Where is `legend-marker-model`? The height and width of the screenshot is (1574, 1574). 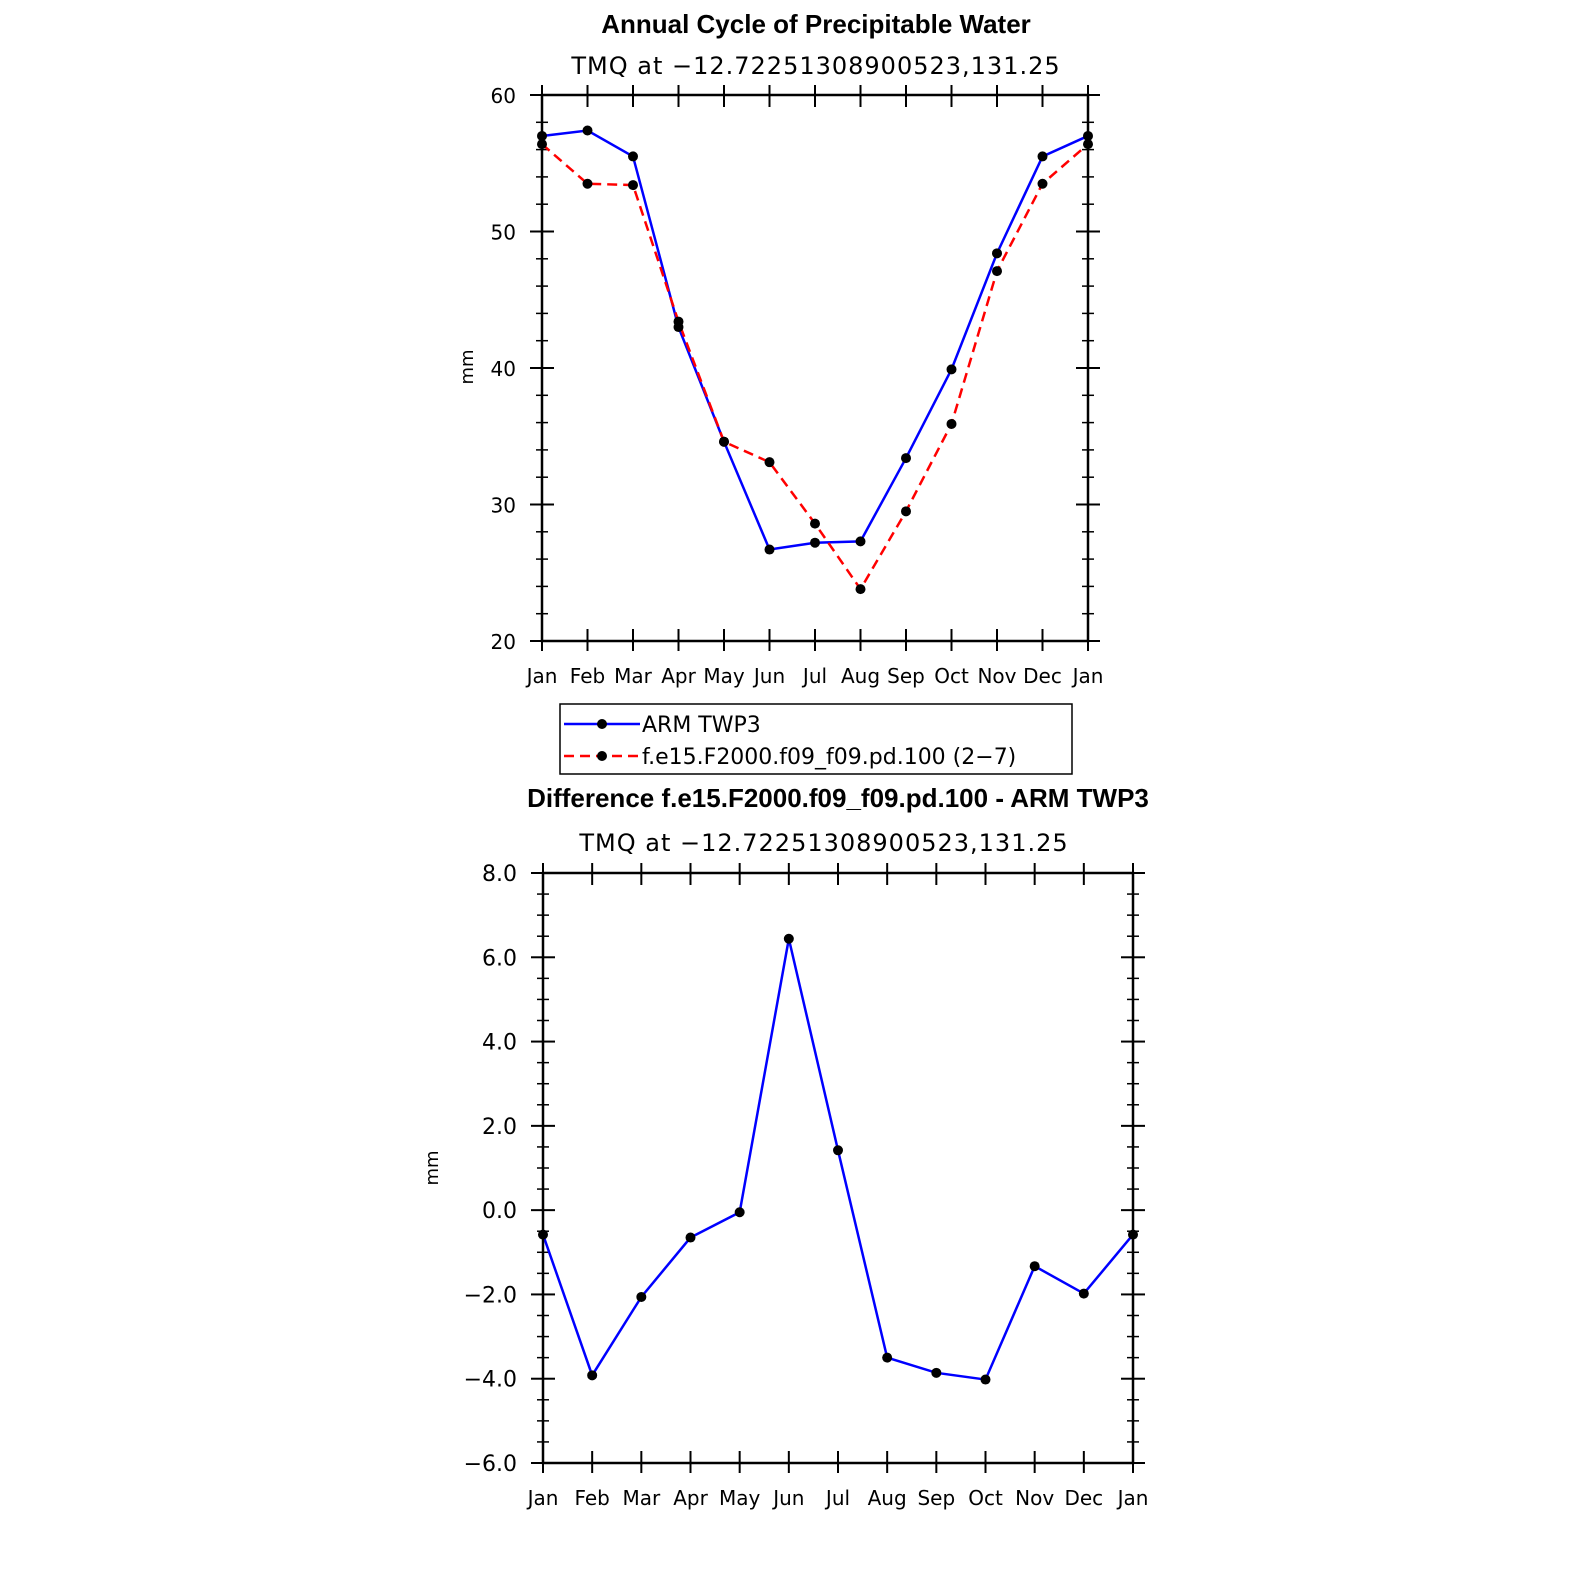 legend-marker-model is located at coordinates (602, 756).